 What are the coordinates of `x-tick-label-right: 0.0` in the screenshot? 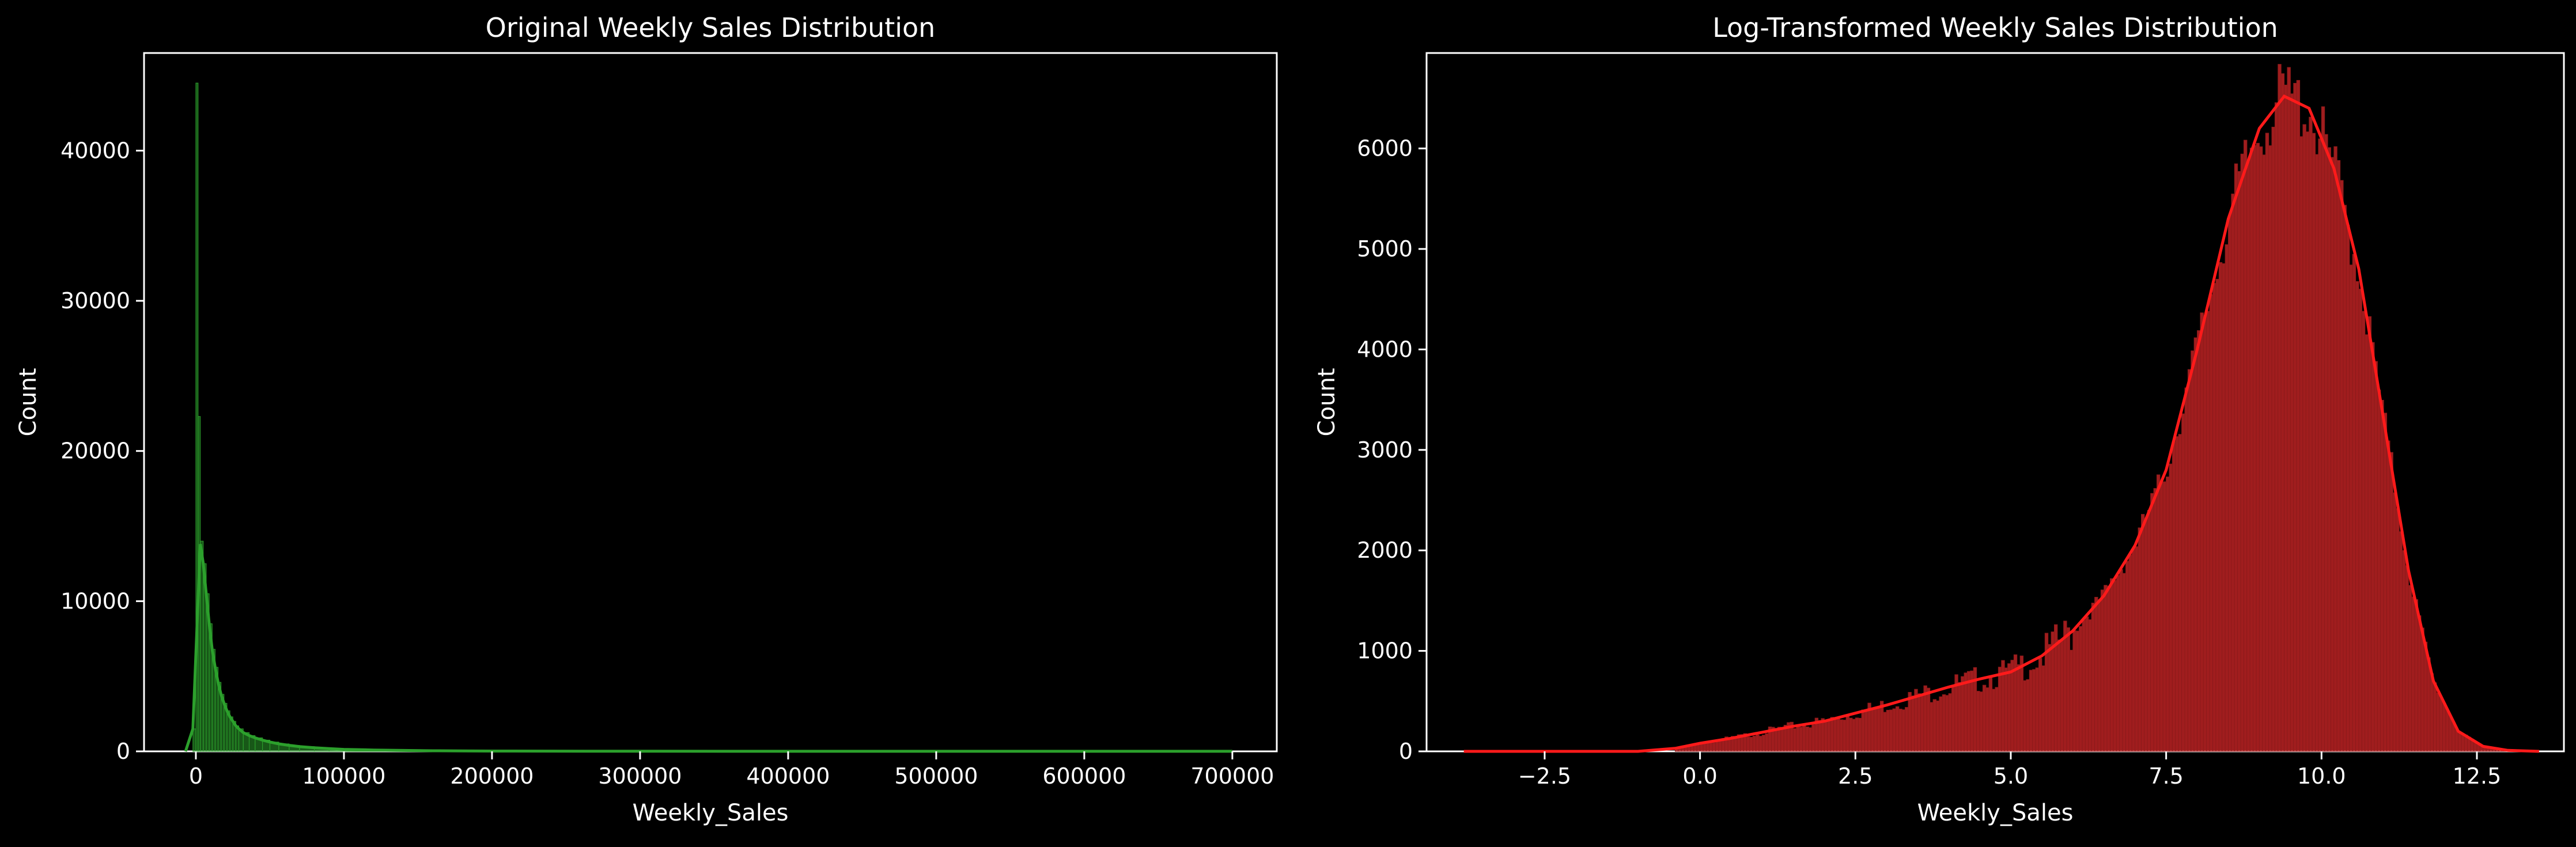 It's located at (1699, 776).